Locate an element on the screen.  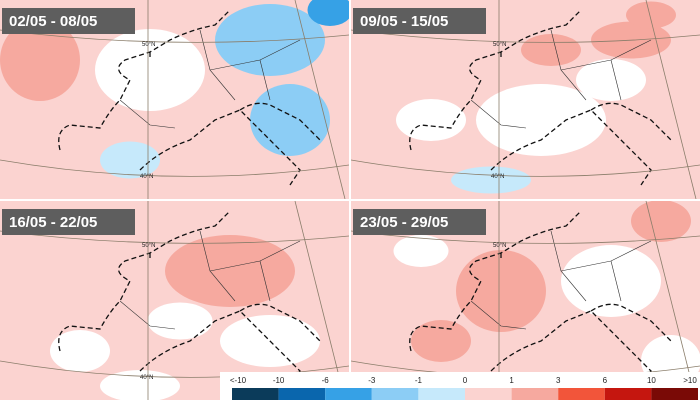
period-label: 09/05 - 15/05 is located at coordinates (404, 21).